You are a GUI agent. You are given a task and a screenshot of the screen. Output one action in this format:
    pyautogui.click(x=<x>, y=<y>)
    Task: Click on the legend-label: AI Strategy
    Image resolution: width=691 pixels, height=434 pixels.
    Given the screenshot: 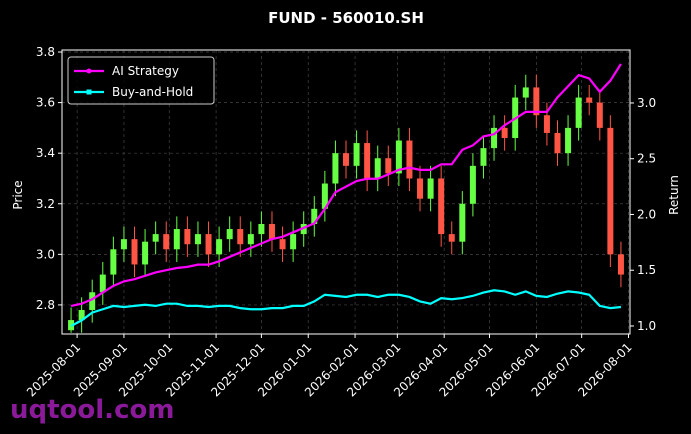 What is the action you would take?
    pyautogui.click(x=145, y=71)
    